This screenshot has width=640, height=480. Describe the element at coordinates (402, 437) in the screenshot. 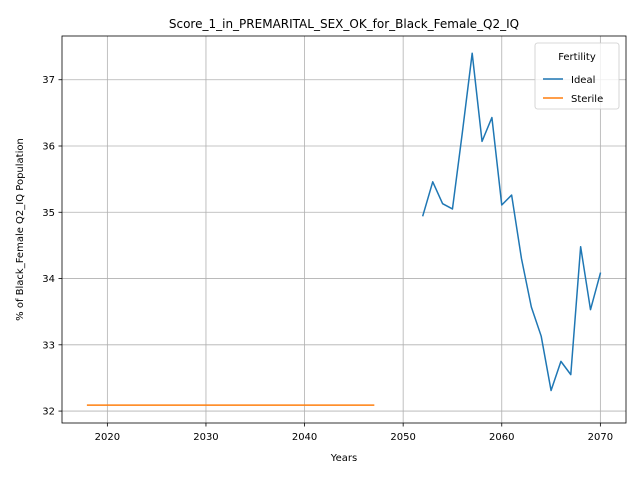

I see `x-tick-label: 2050` at that location.